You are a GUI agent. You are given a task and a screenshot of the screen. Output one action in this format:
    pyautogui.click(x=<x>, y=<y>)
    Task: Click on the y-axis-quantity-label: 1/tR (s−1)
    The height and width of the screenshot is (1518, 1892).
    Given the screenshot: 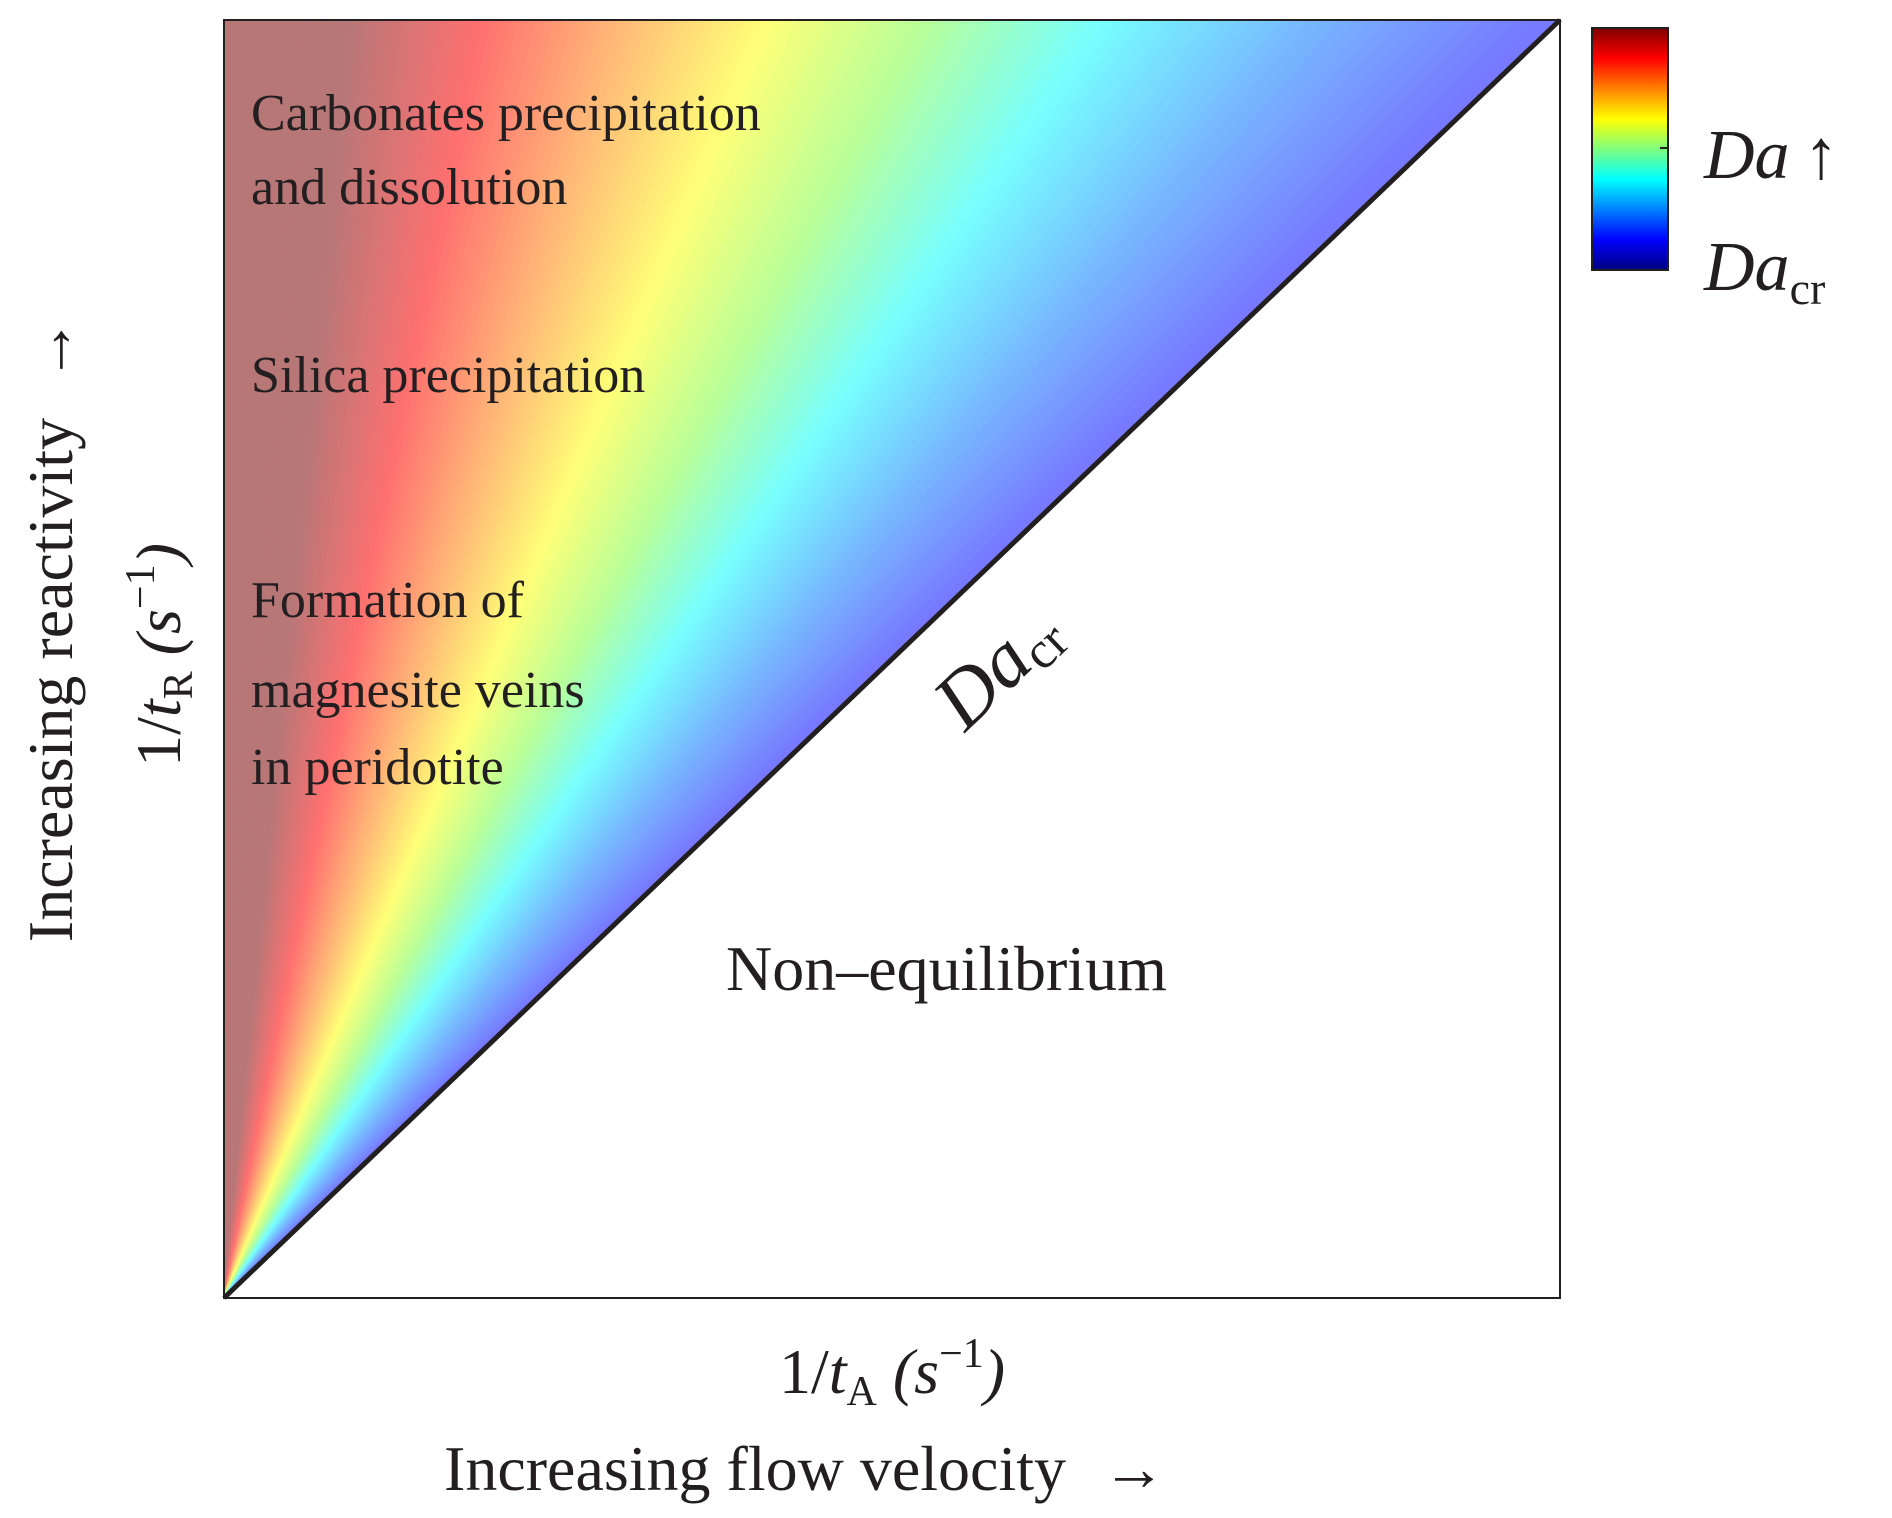 What is the action you would take?
    pyautogui.click(x=160, y=655)
    